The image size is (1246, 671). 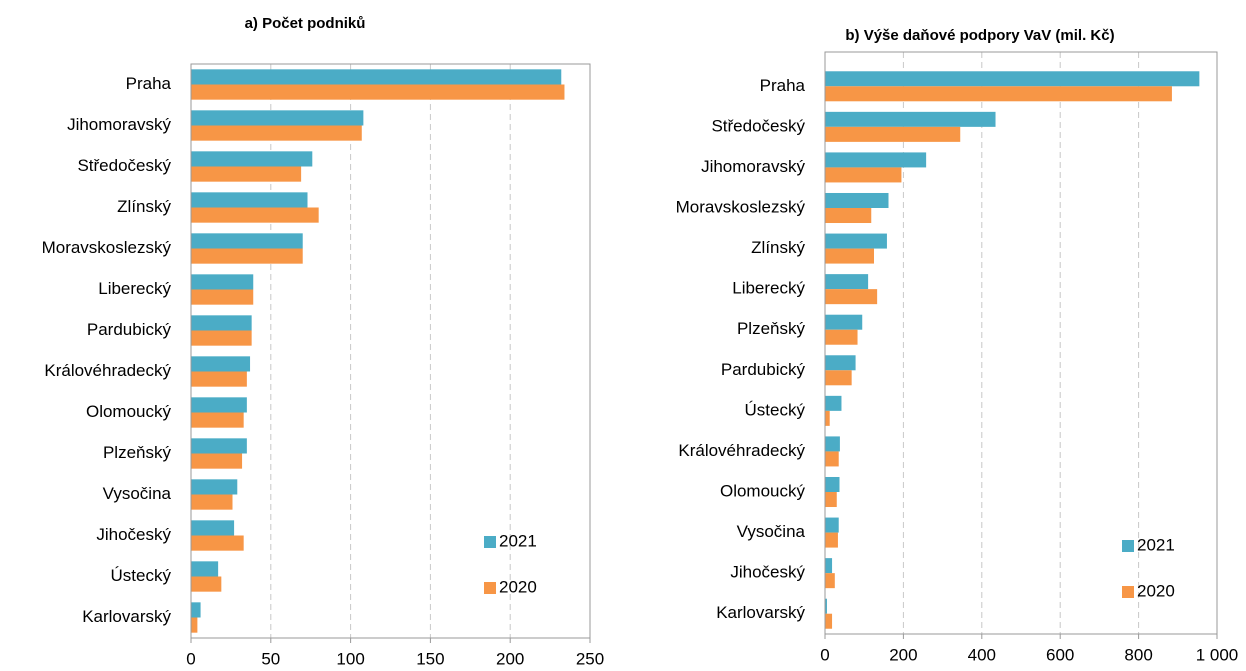 What do you see at coordinates (982, 654) in the screenshot?
I see `x-tick-label: 400` at bounding box center [982, 654].